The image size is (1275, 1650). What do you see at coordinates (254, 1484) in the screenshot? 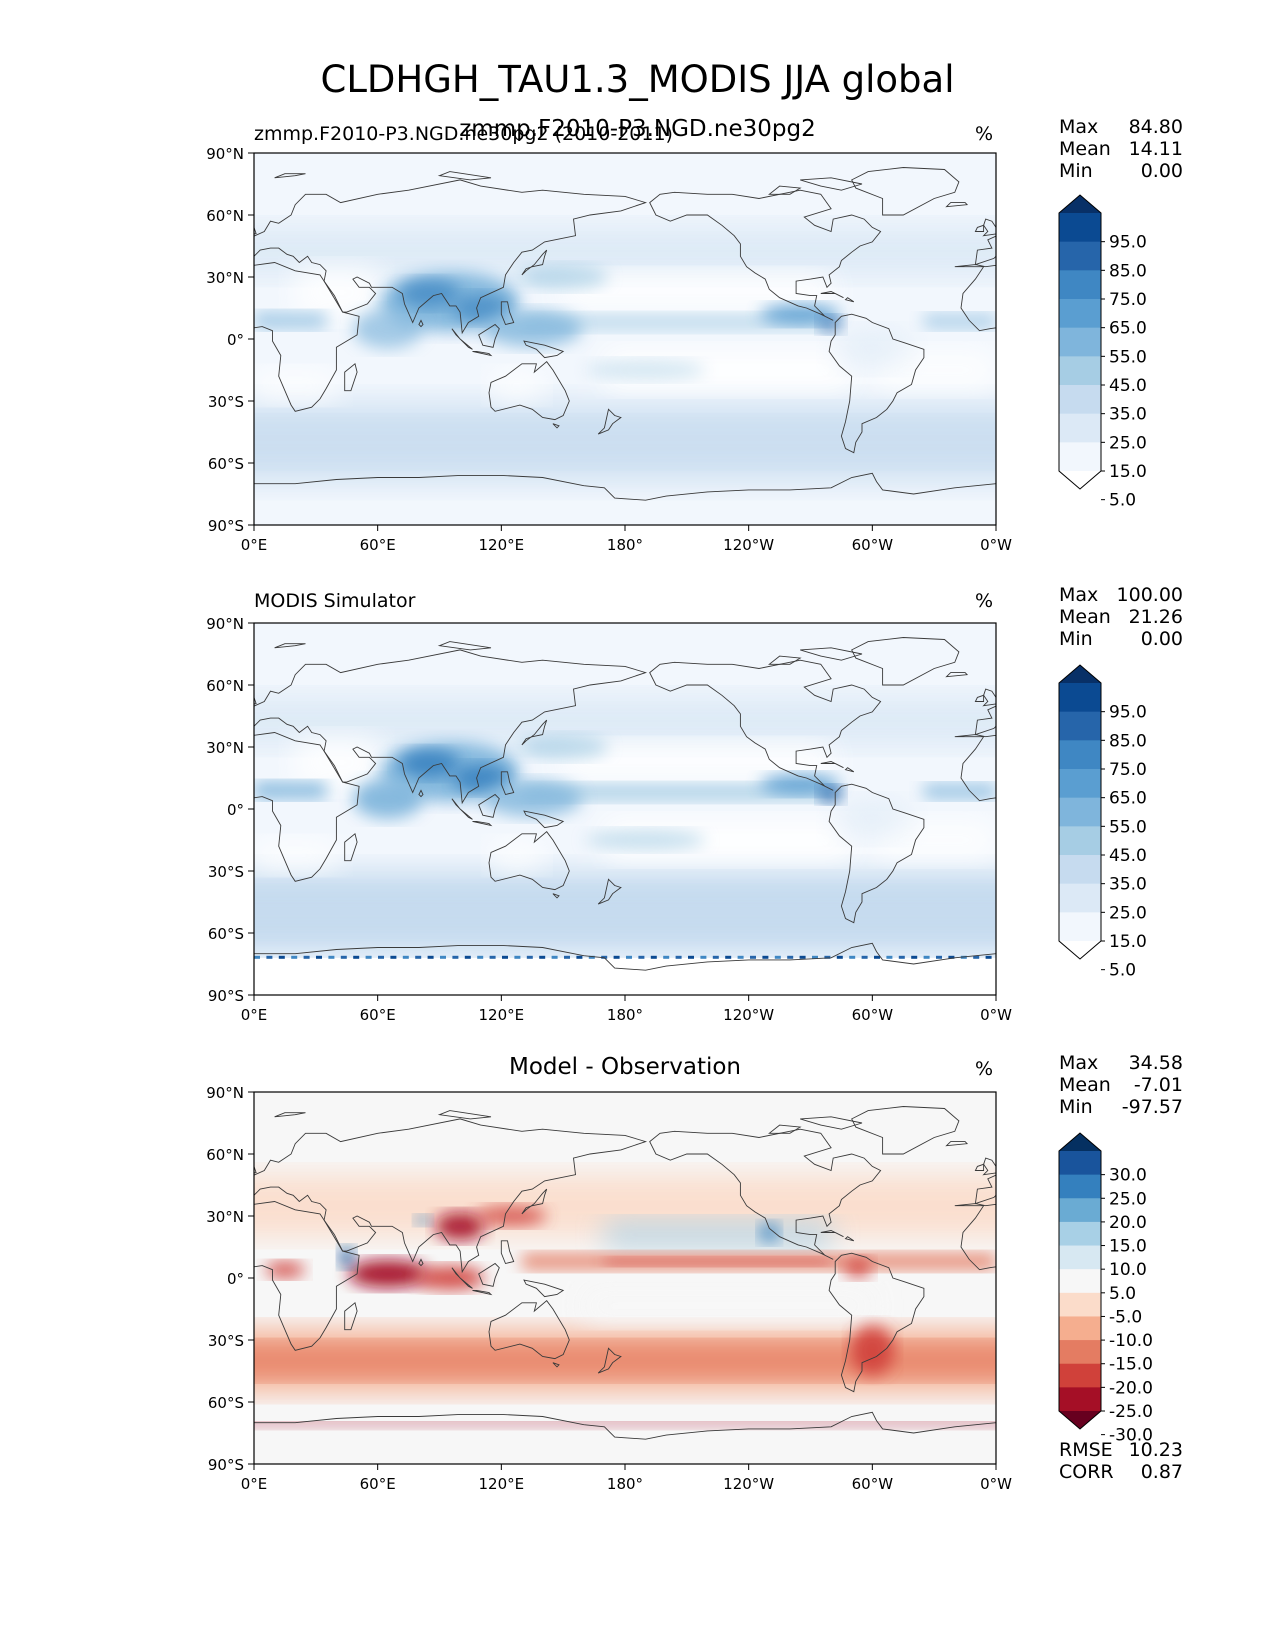
I see `lon-tick-label: 0°E` at bounding box center [254, 1484].